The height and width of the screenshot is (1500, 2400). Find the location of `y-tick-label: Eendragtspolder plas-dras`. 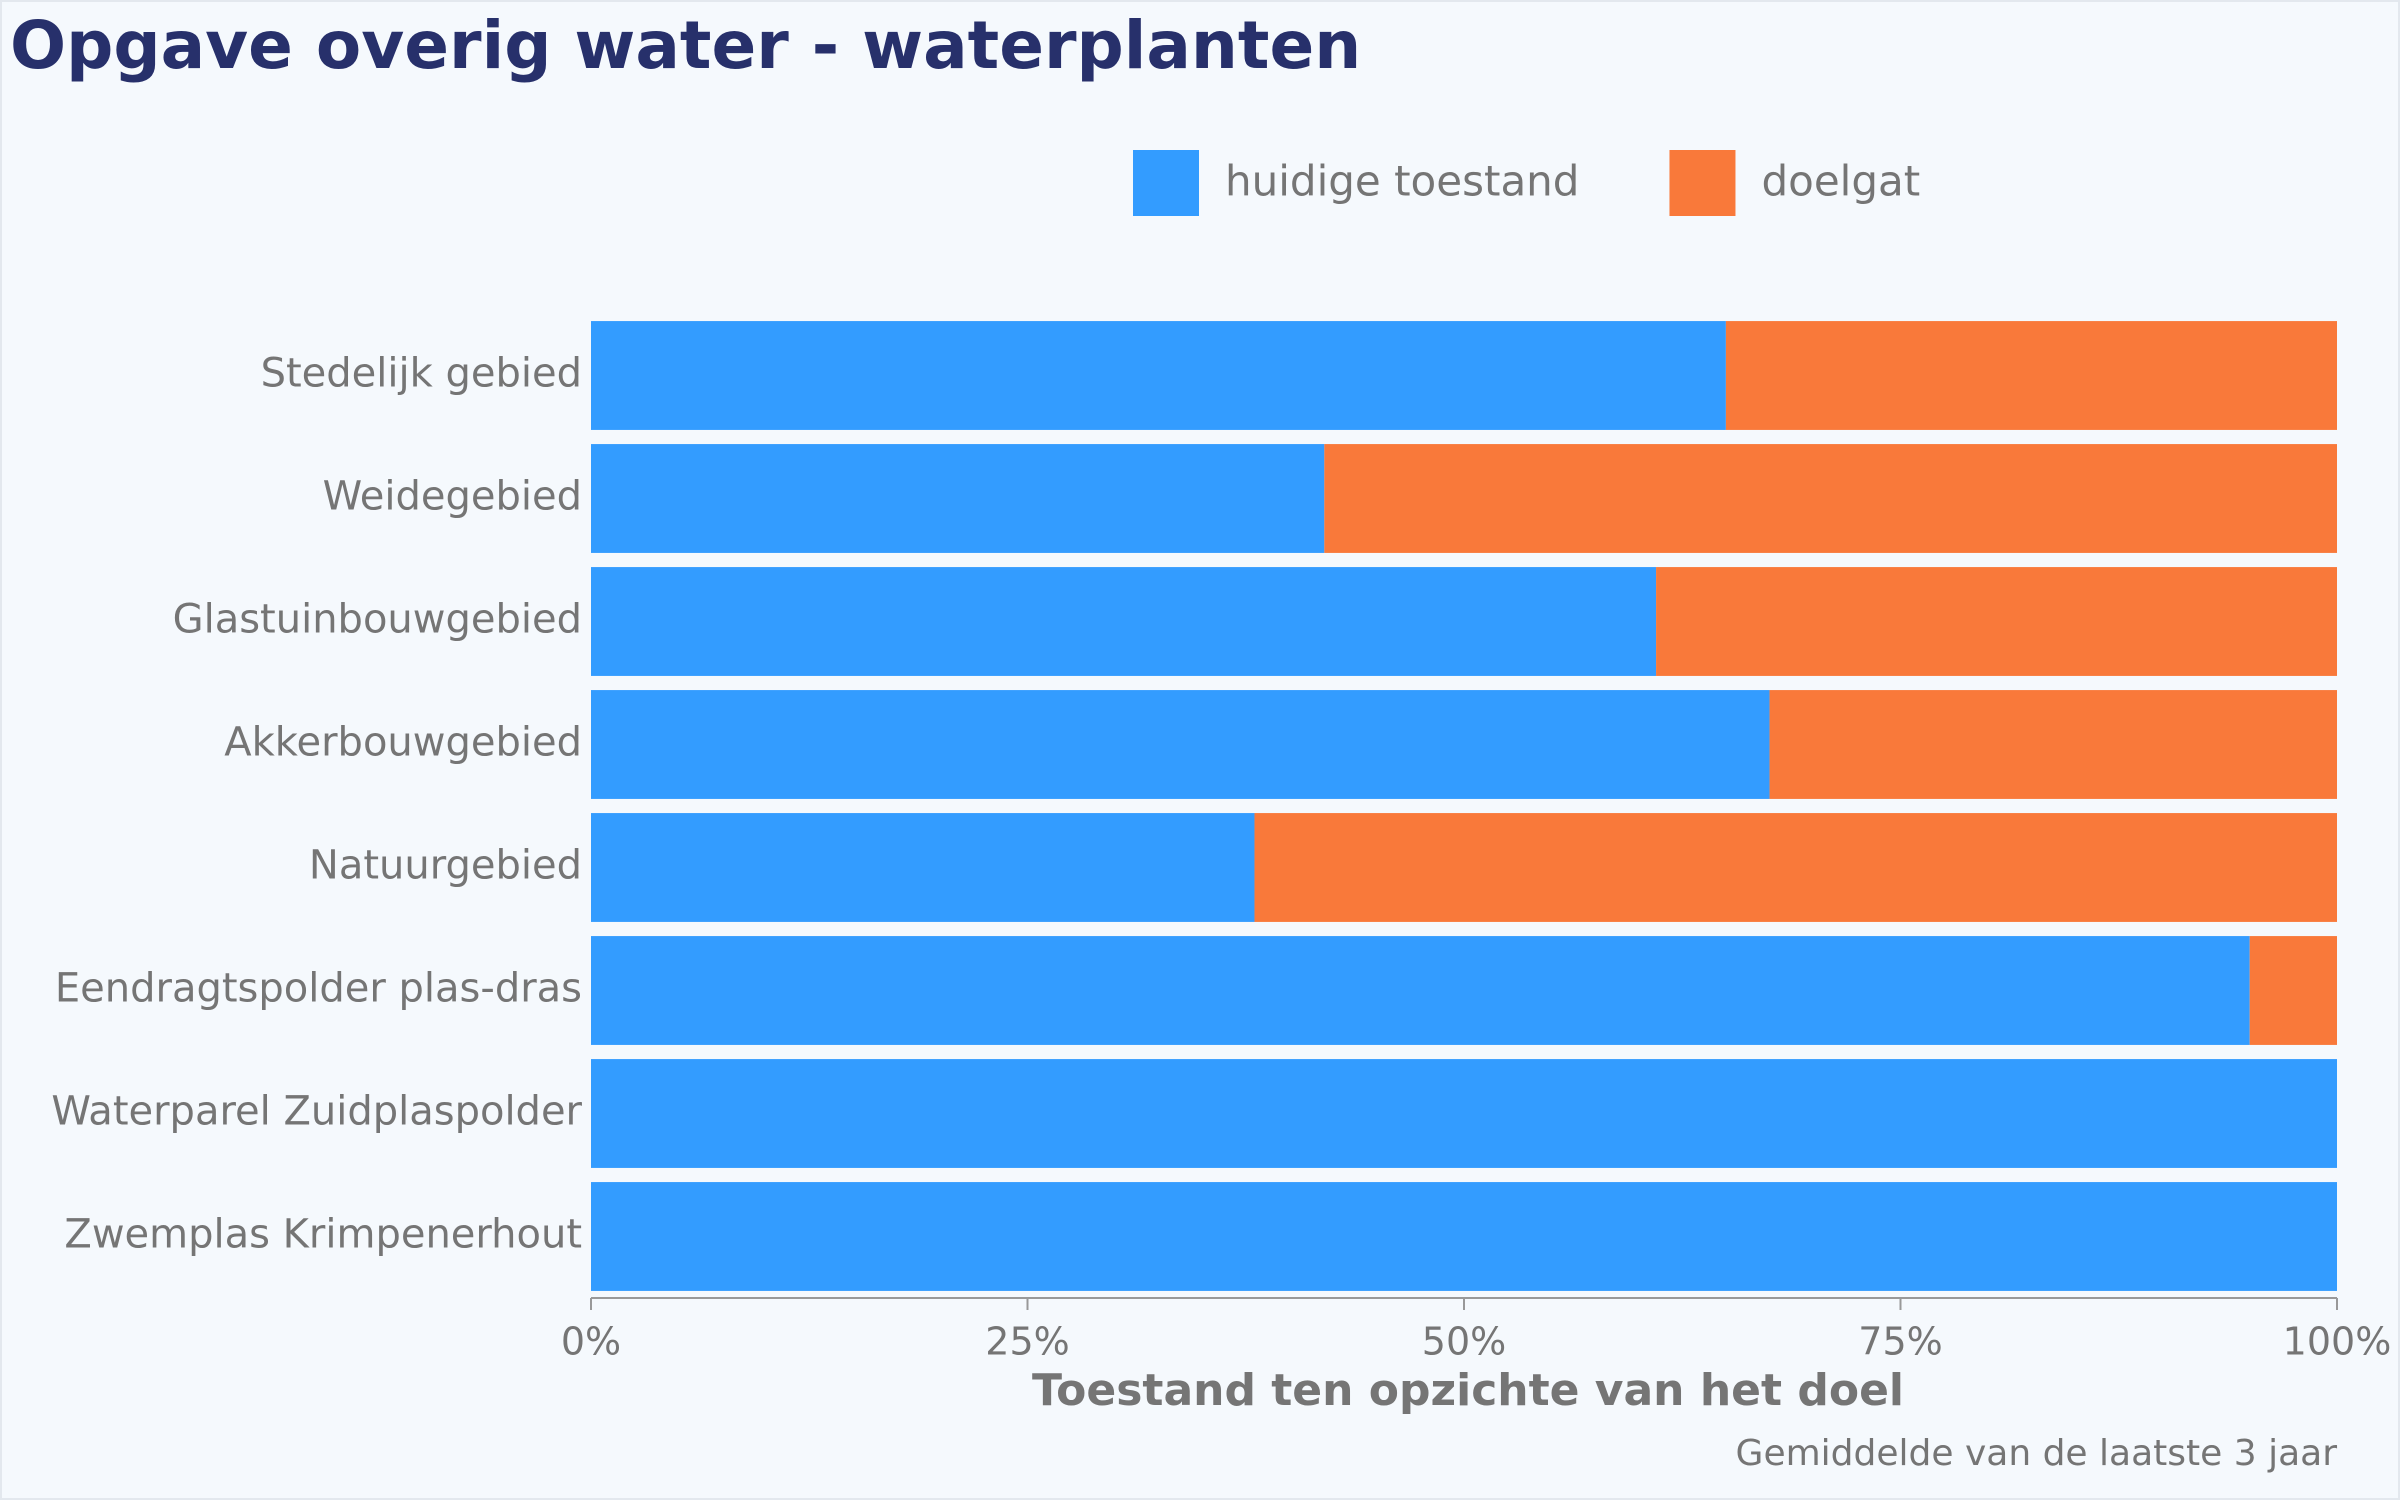

y-tick-label: Eendragtspolder plas-dras is located at coordinates (318, 989).